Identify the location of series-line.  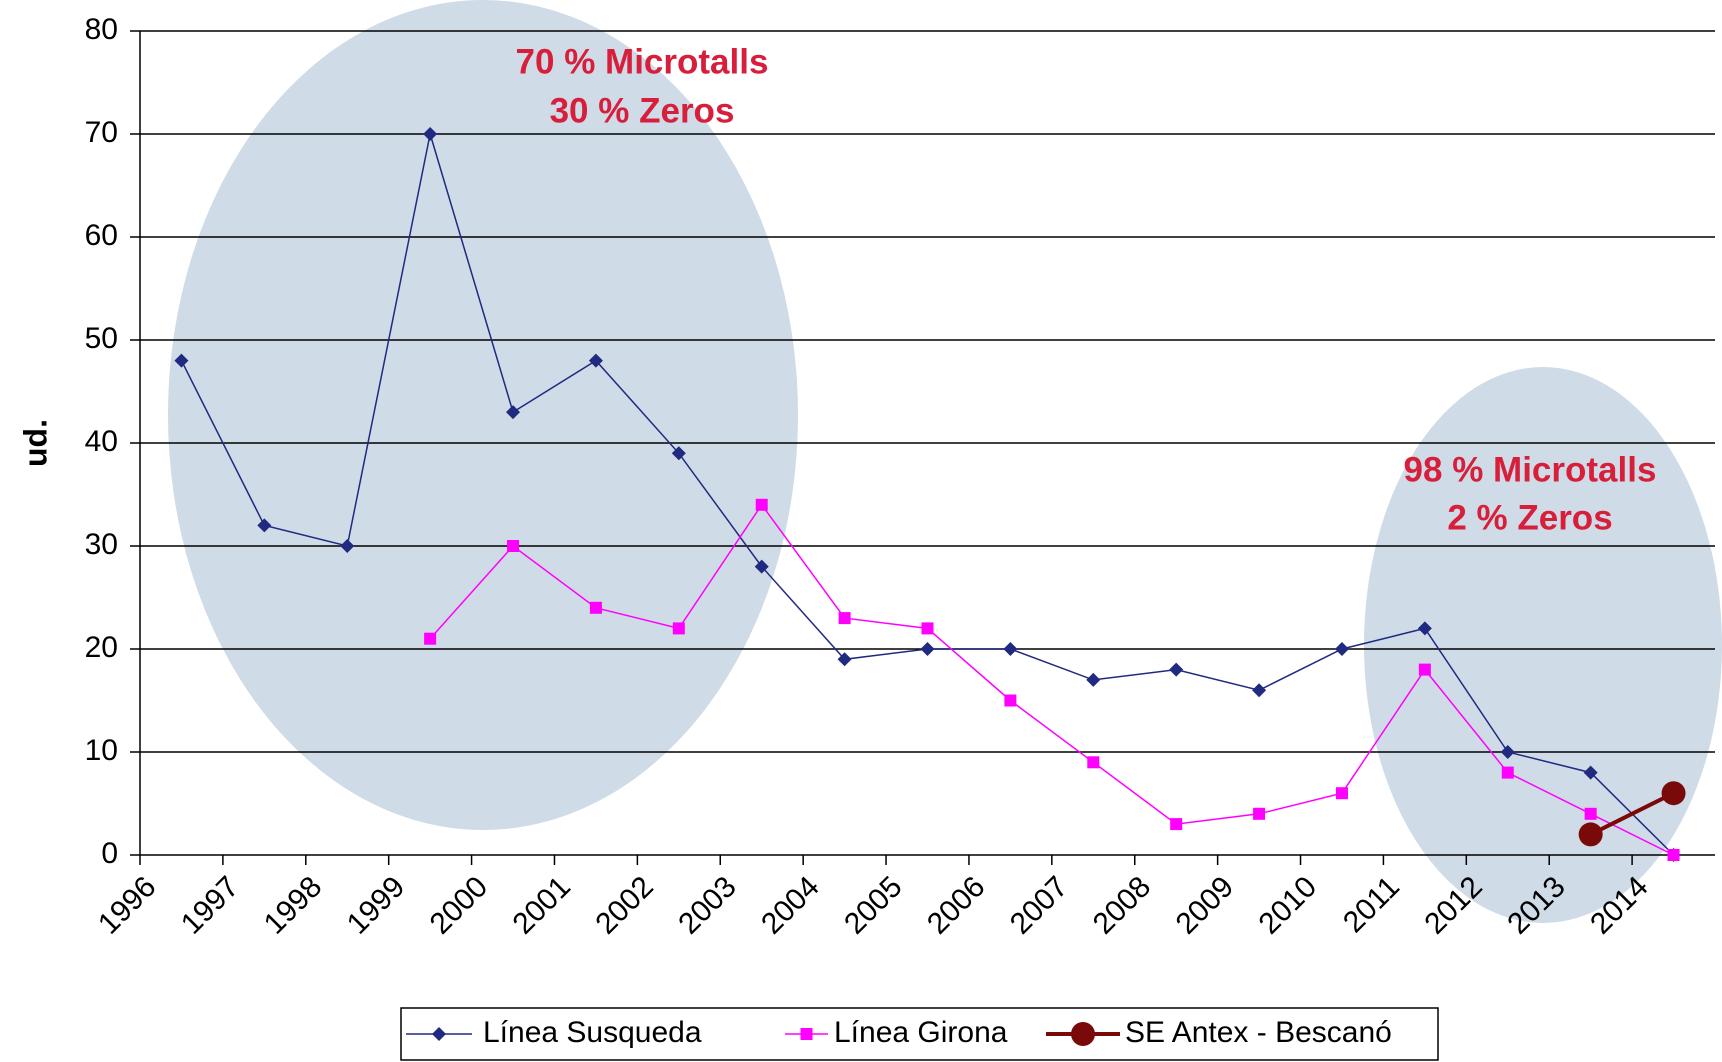
(1632, 814).